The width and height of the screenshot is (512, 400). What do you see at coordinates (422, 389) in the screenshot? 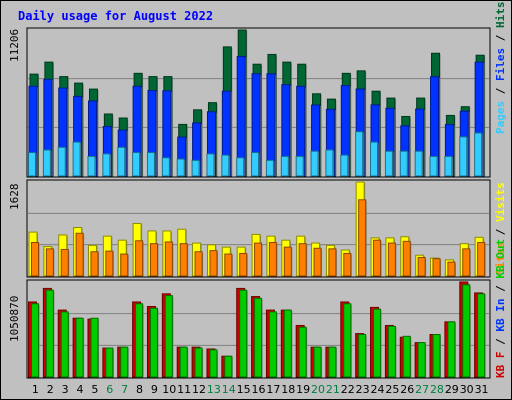
I see `day-label: 27` at bounding box center [422, 389].